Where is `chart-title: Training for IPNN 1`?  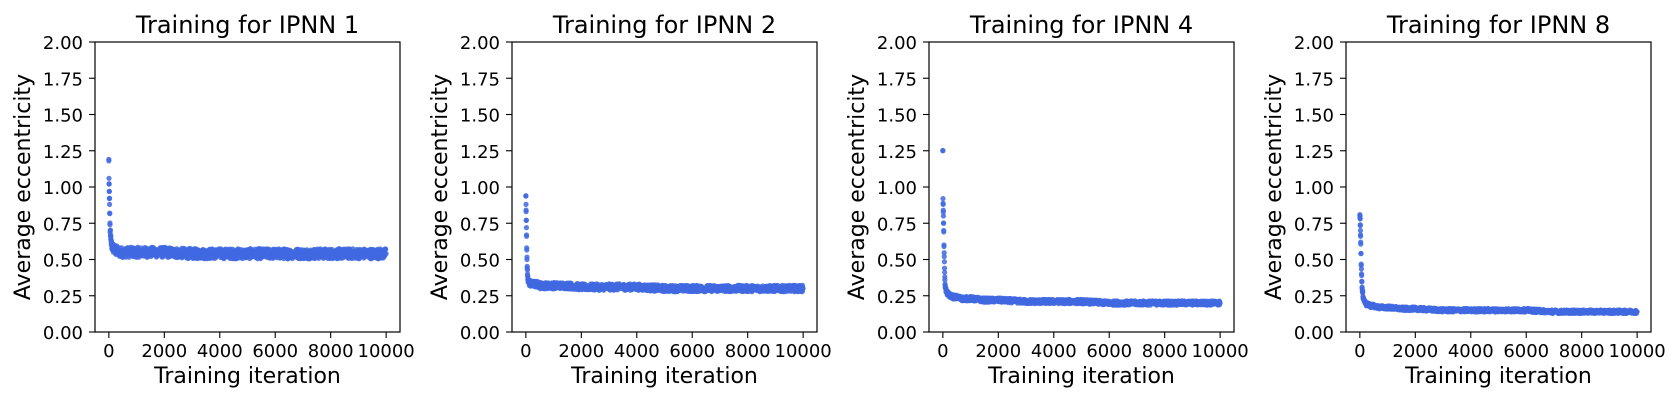
chart-title: Training for IPNN 1 is located at coordinates (247, 25).